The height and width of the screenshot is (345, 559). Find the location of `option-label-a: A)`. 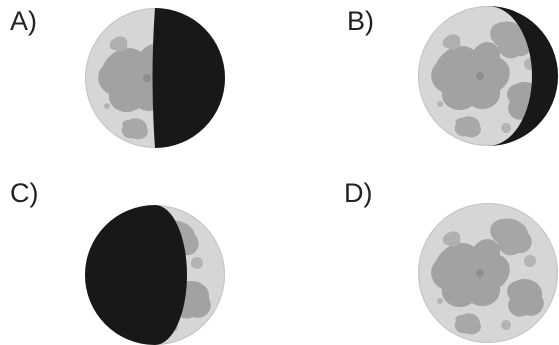

option-label-a: A) is located at coordinates (23, 21).